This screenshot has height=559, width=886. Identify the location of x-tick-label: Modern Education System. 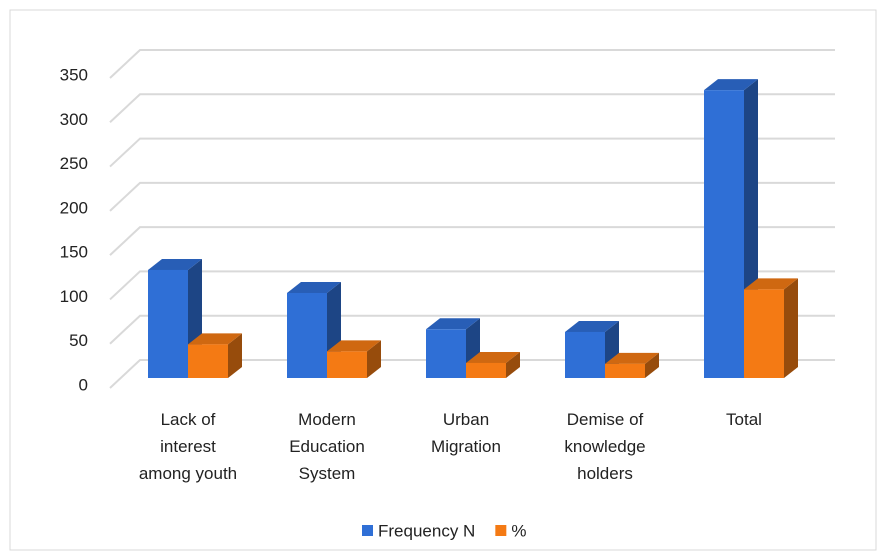
(327, 446).